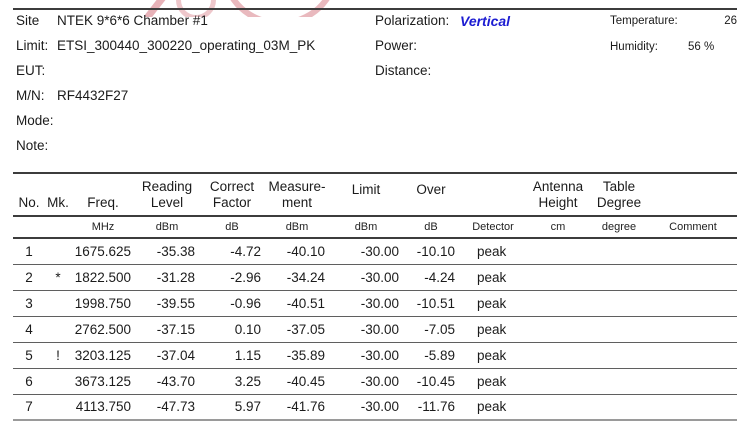 The width and height of the screenshot is (743, 437). I want to click on cell-freq: 1675.625, so click(102, 251).